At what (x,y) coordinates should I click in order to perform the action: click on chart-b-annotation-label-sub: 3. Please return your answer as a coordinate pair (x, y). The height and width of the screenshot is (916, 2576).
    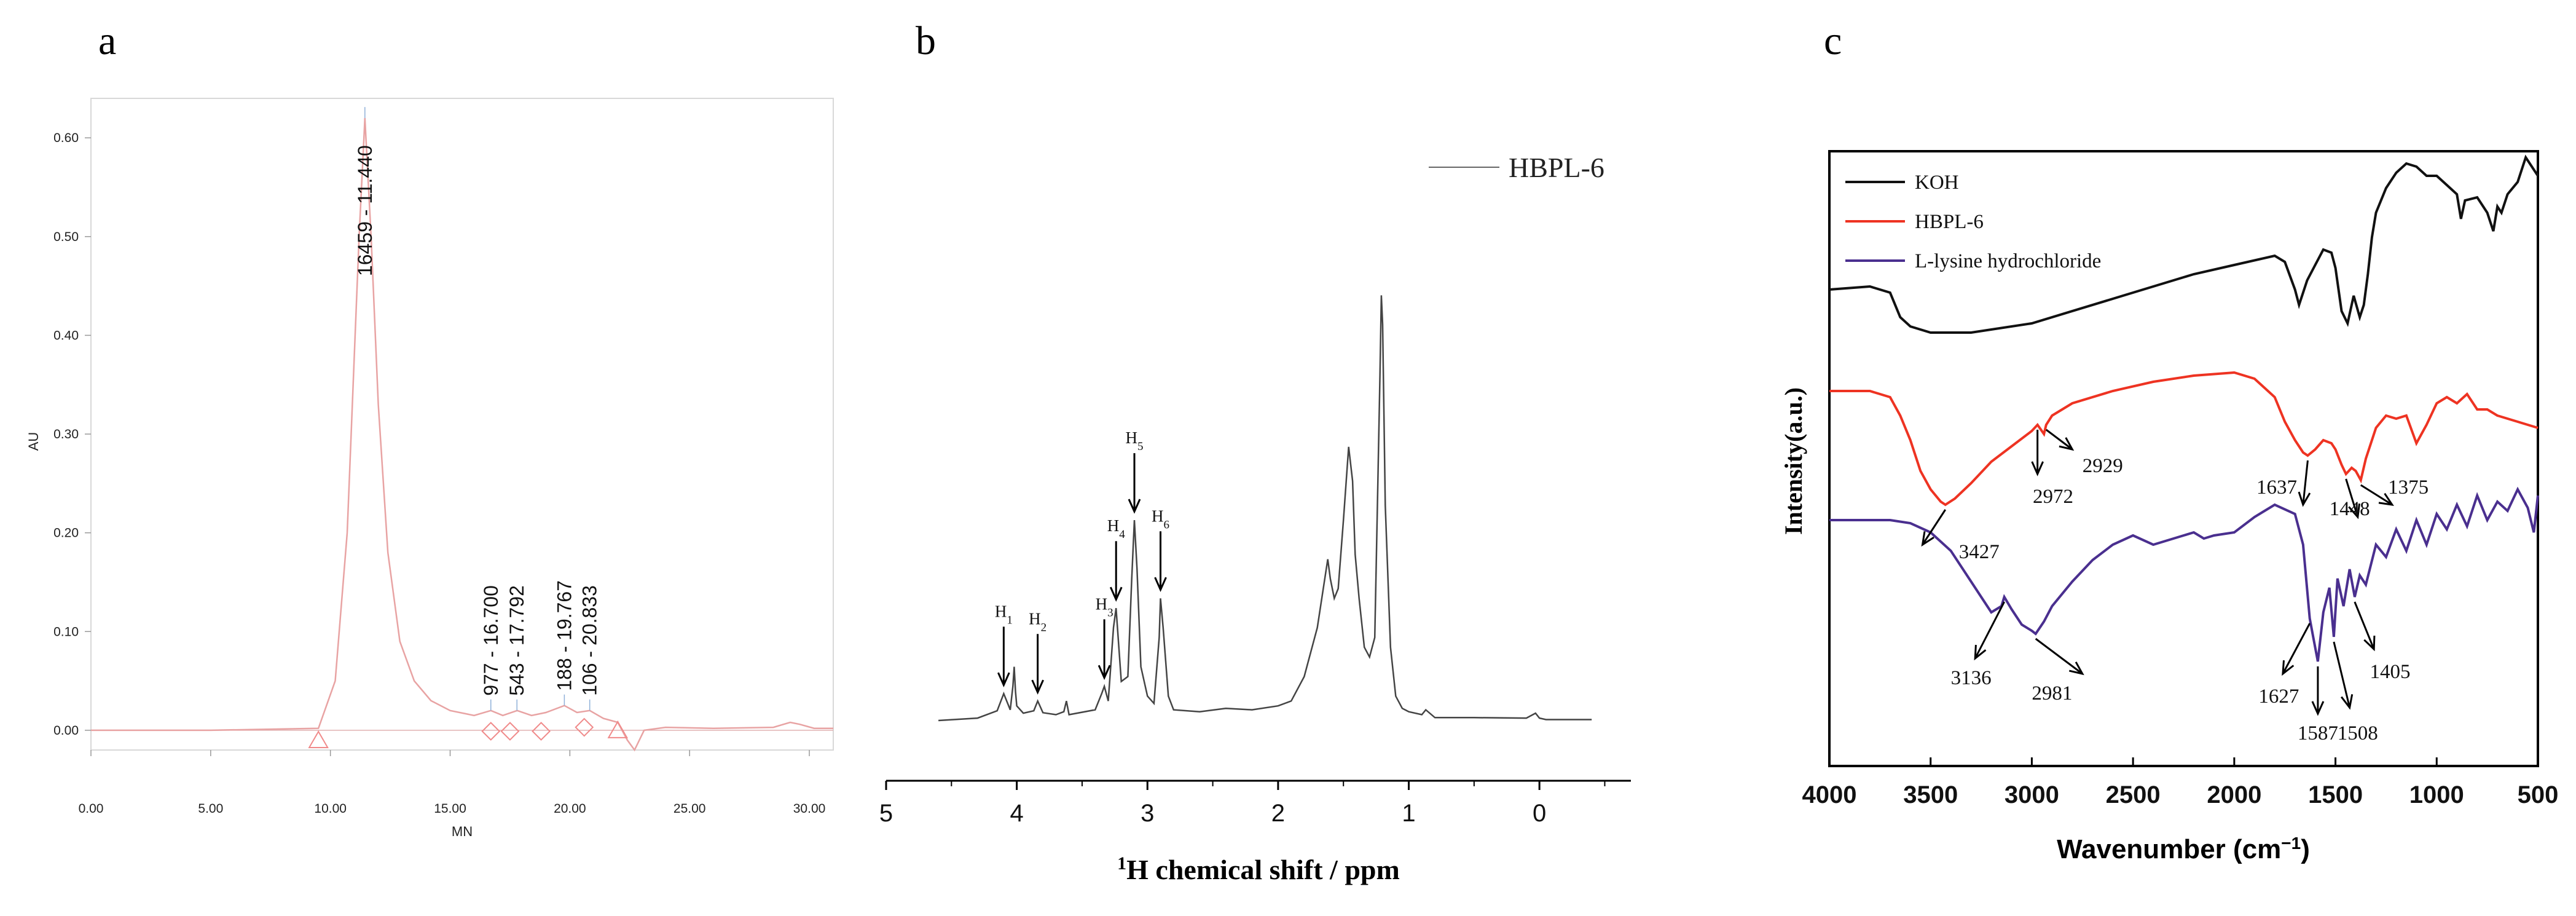
    Looking at the image, I should click on (1110, 612).